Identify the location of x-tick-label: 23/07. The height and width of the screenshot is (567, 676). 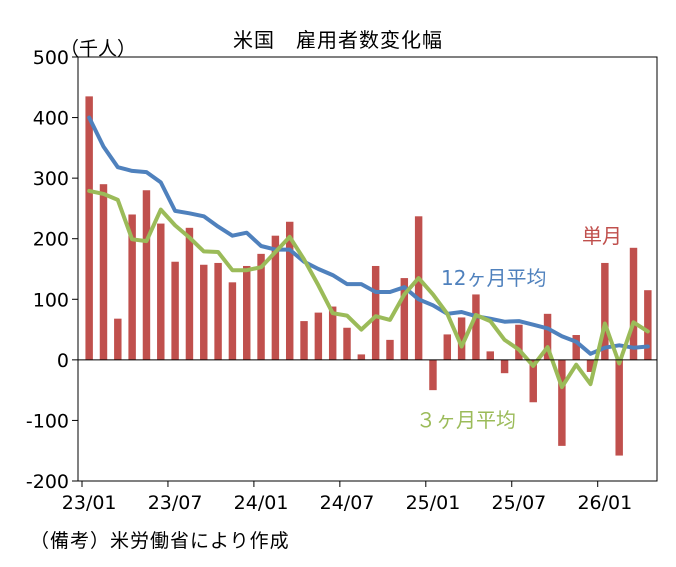
(175, 503).